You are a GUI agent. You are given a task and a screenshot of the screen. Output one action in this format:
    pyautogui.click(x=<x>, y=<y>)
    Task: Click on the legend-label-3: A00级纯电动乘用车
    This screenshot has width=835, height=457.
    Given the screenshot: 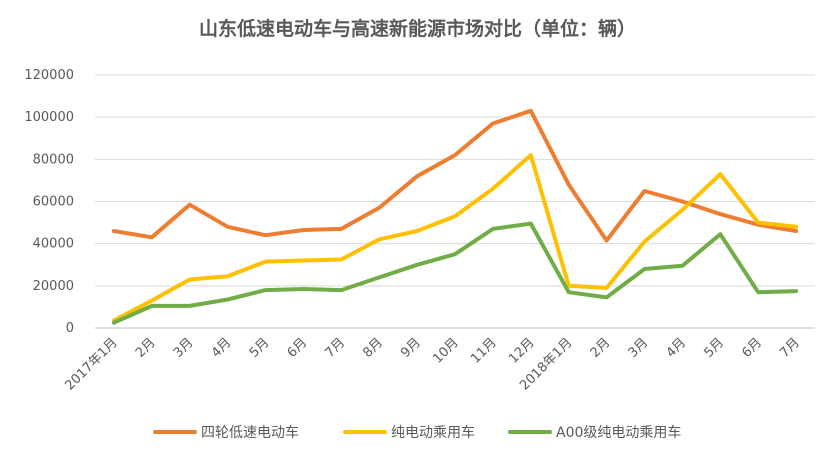 What is the action you would take?
    pyautogui.click(x=618, y=432)
    